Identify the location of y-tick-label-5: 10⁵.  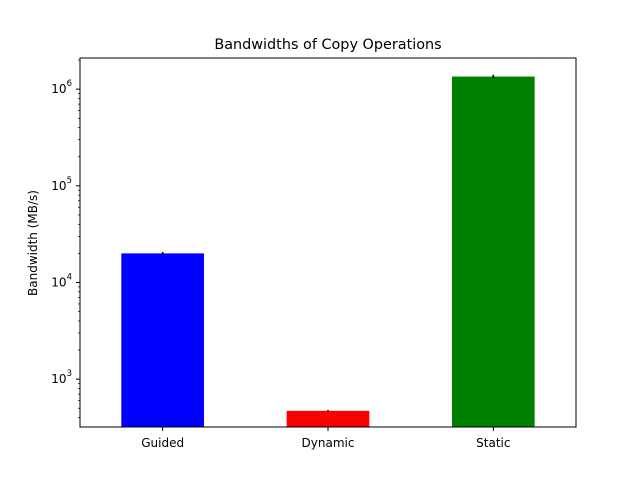
(61, 184).